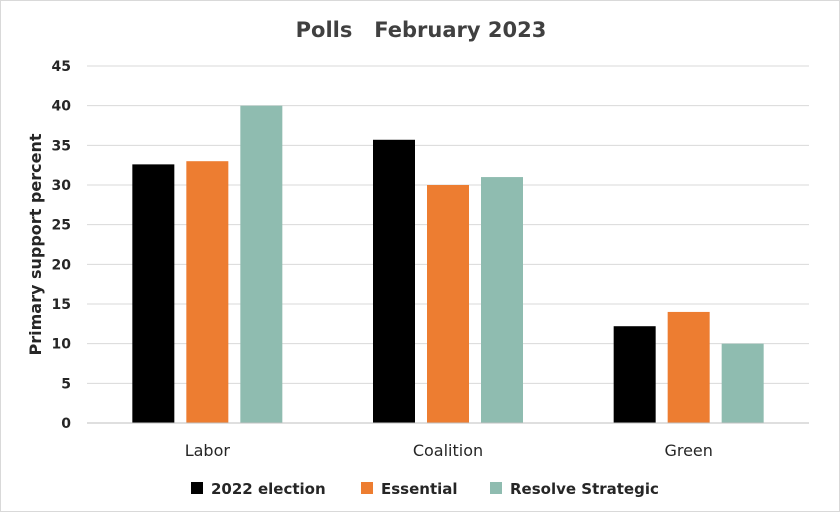 This screenshot has width=840, height=513. I want to click on y-tick-label: 15, so click(61, 305).